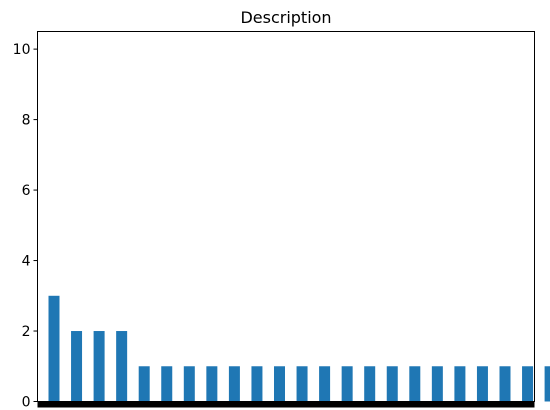 This screenshot has width=550, height=410. What do you see at coordinates (22, 50) in the screenshot?
I see `y-tick-label-5: 10` at bounding box center [22, 50].